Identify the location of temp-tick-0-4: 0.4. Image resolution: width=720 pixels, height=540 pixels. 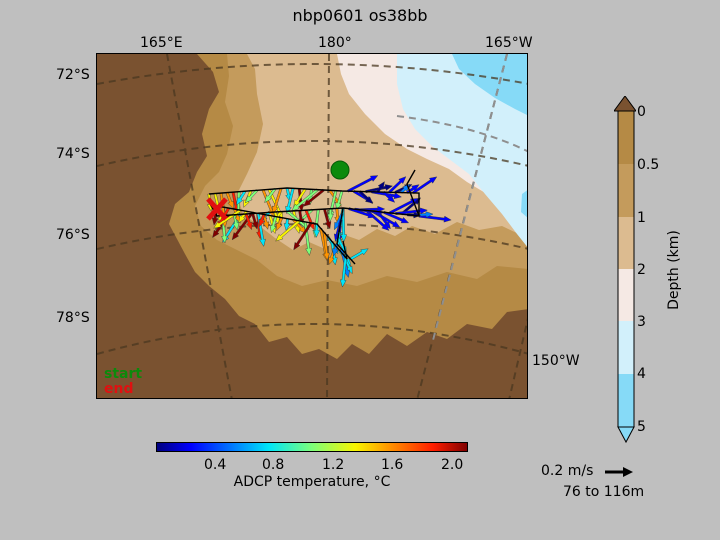
(215, 465).